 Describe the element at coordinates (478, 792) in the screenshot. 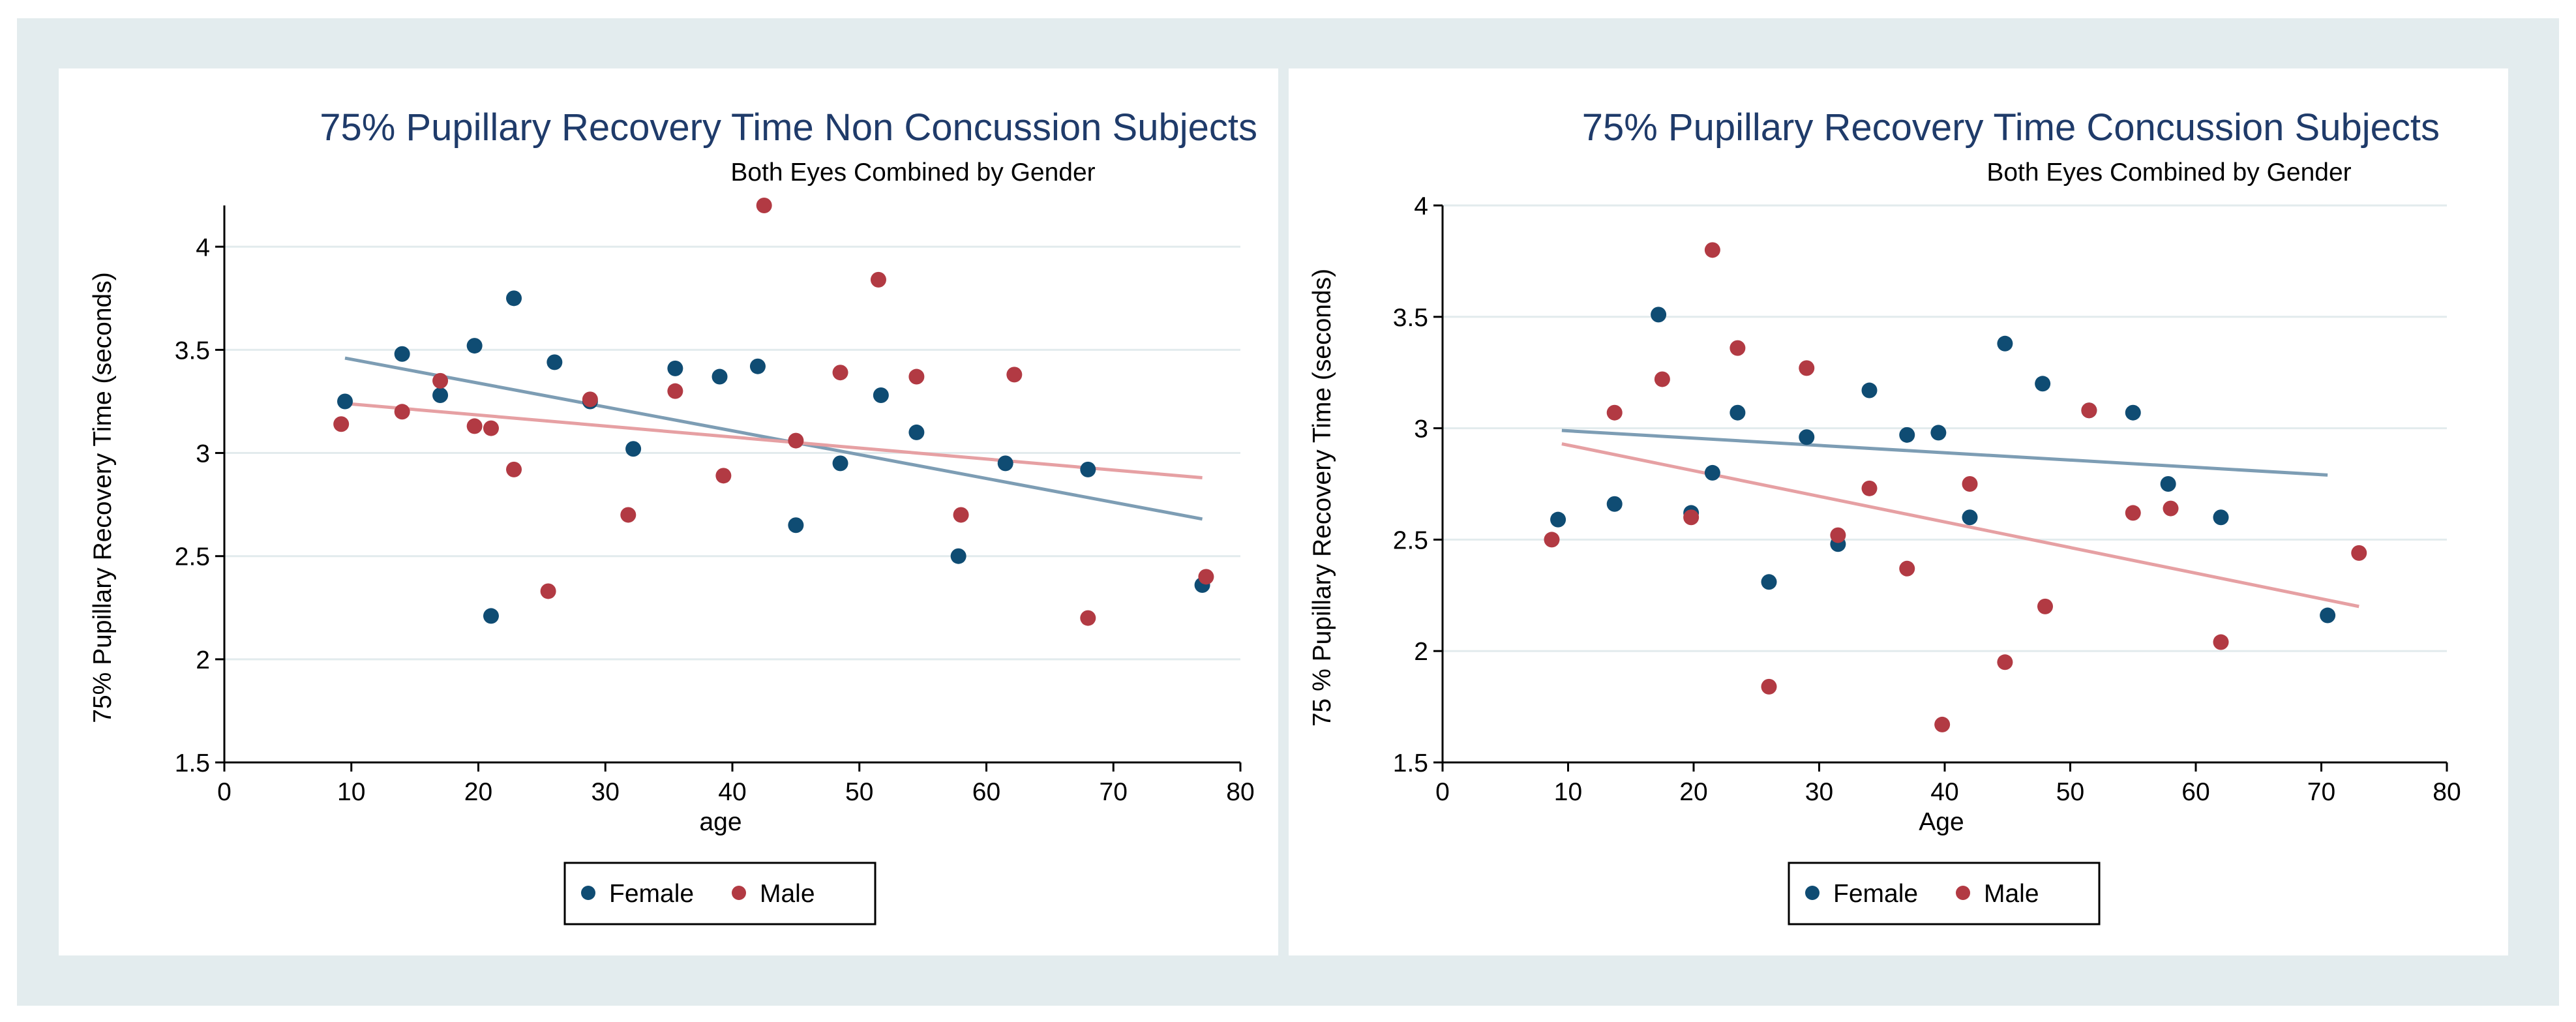

I see `x-tick-label: 20` at that location.